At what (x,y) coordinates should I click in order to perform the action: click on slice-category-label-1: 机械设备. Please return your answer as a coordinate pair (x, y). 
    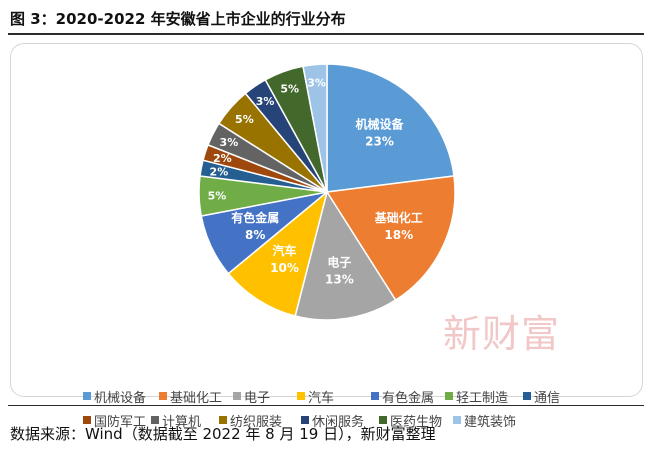
    Looking at the image, I should click on (379, 124).